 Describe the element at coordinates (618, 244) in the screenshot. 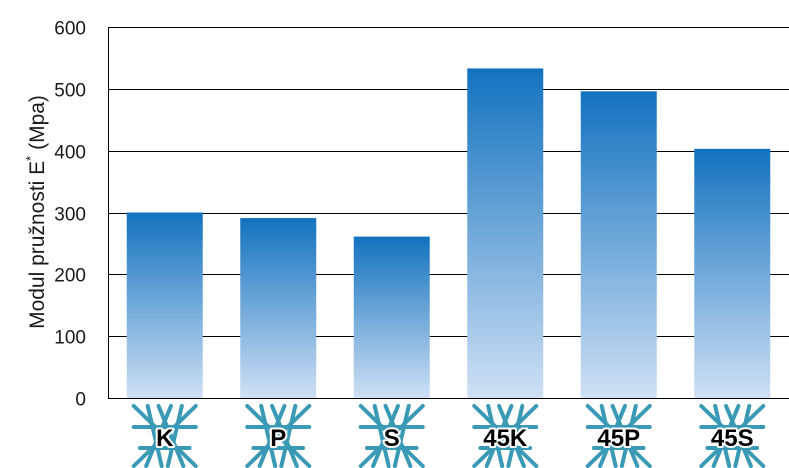

I see `bar-45P` at that location.